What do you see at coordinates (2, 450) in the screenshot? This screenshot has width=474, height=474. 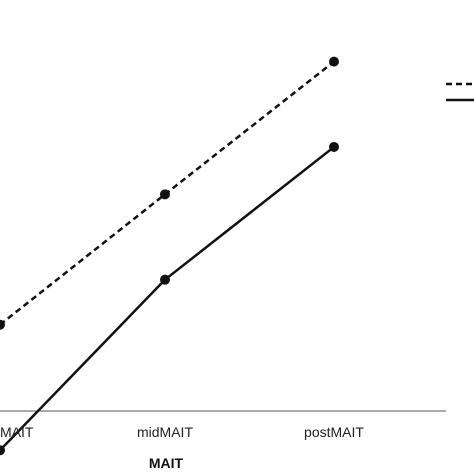 I see `data-point-solid-premait` at bounding box center [2, 450].